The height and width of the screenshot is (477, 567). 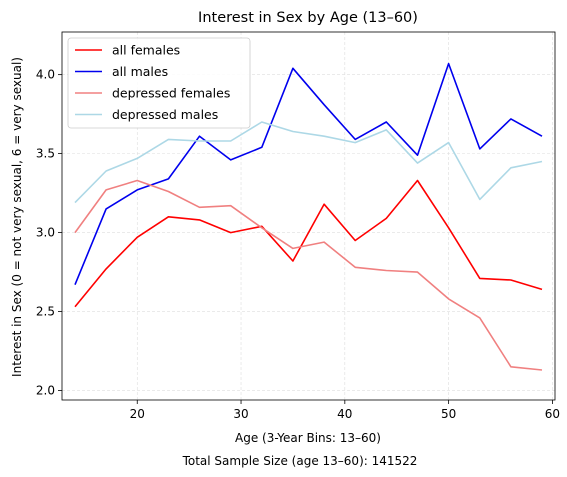 I want to click on y-tick-label: 3.0, so click(x=45, y=233).